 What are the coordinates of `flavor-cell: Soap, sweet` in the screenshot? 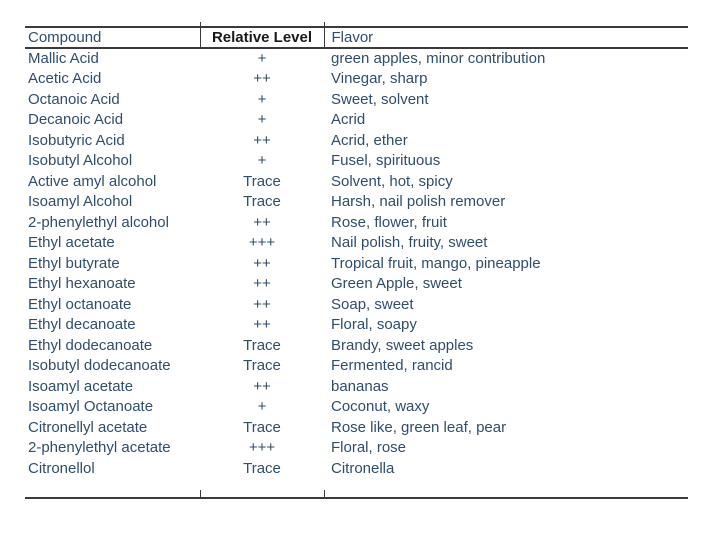 It's located at (372, 304).